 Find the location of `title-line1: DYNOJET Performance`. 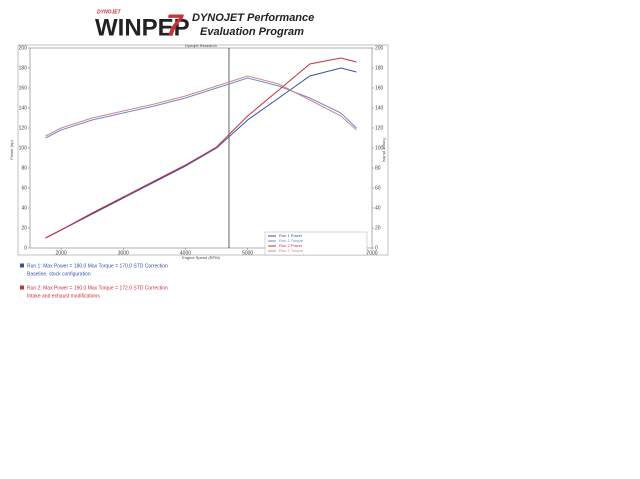

title-line1: DYNOJET Performance is located at coordinates (253, 18).